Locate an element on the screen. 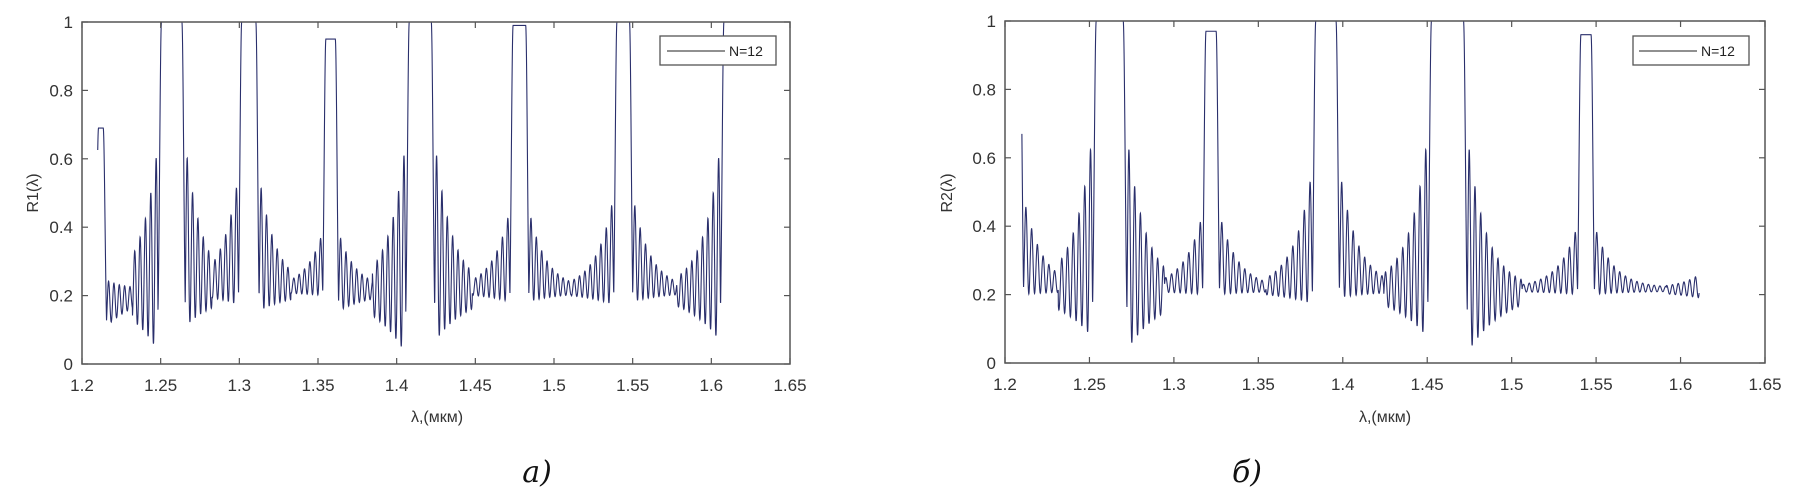 Image resolution: width=1798 pixels, height=493 pixels. panel-caption: б) is located at coordinates (1247, 472).